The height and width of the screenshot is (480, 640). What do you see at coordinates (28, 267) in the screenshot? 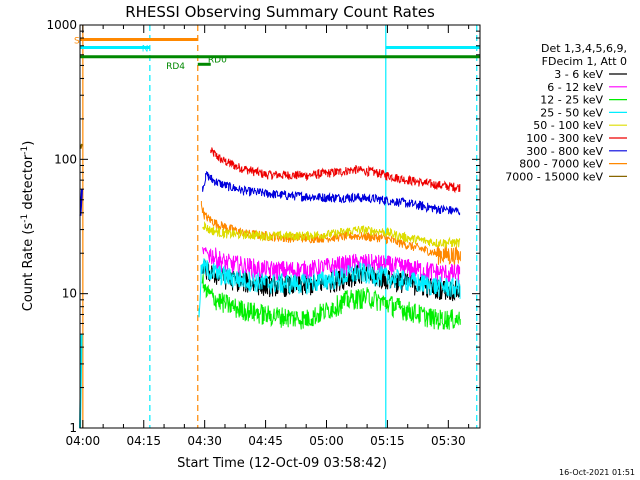
I see `y-label-part-1: Count Rate (s` at bounding box center [28, 267].